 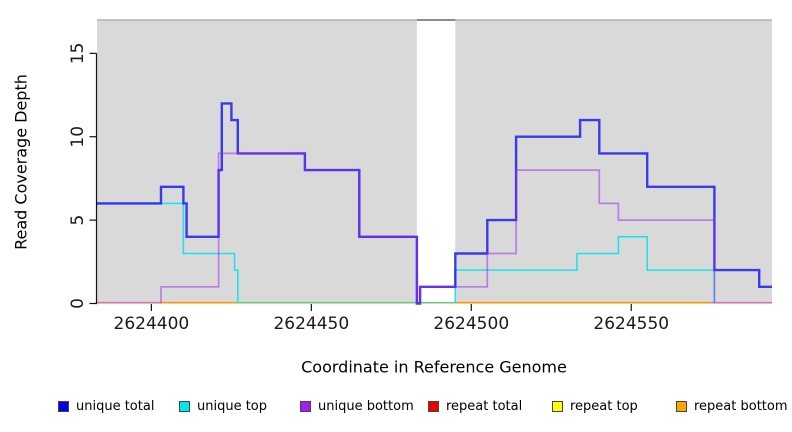 I want to click on x-tick-label: 2624450, so click(x=311, y=324).